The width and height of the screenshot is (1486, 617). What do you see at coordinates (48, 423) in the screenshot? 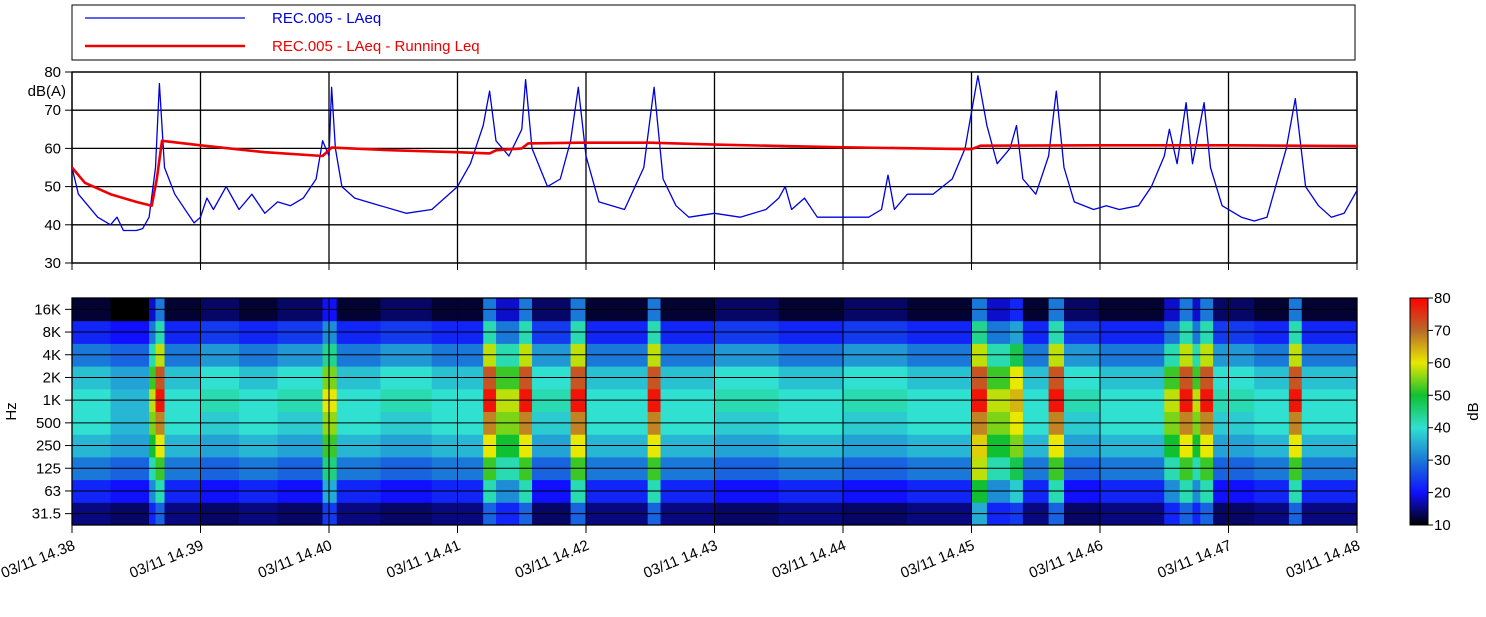
I see `y-tick-label: 500` at bounding box center [48, 423].